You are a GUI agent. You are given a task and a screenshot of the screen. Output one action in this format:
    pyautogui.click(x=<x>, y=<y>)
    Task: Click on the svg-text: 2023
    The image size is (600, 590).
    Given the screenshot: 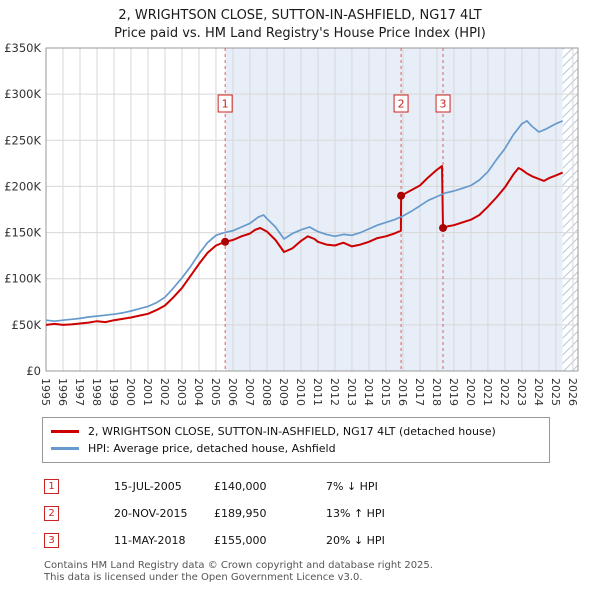 What is the action you would take?
    pyautogui.click(x=521, y=392)
    